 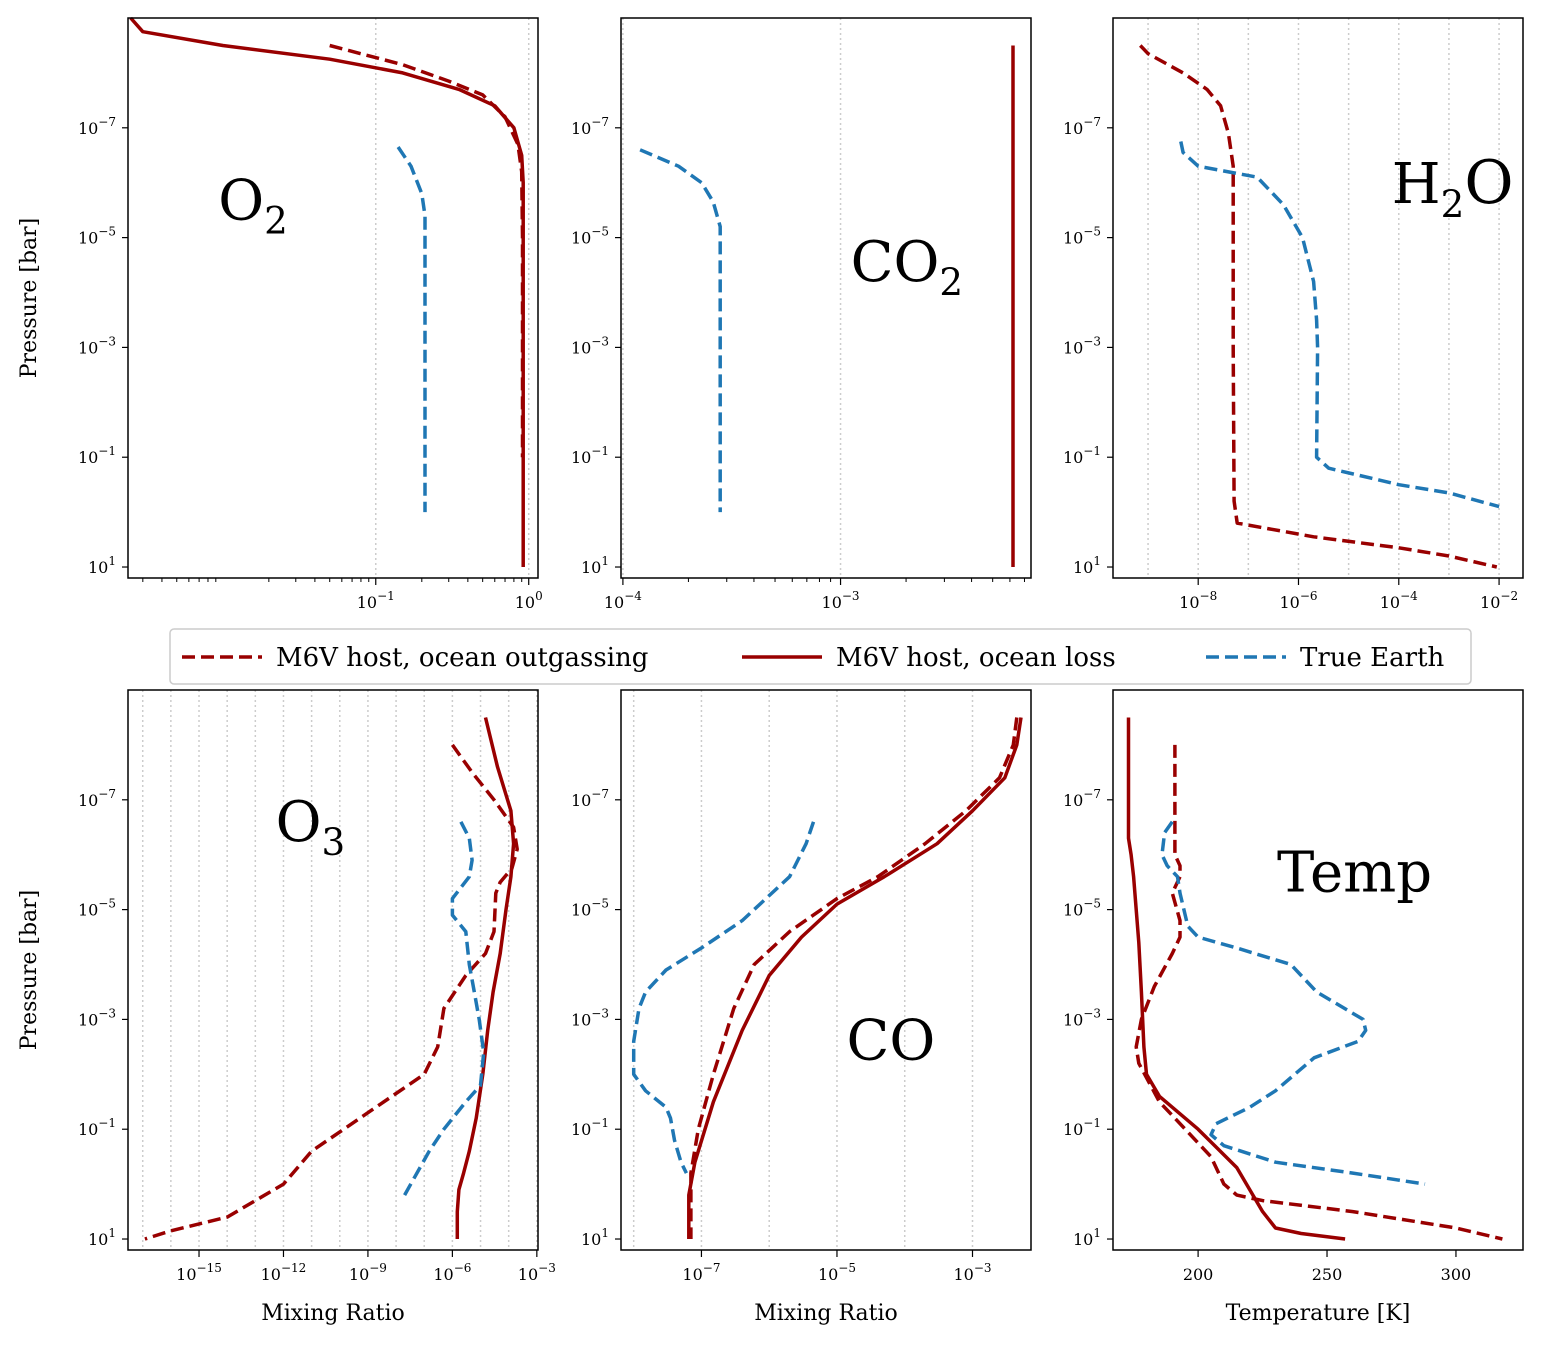 What do you see at coordinates (1198, 600) in the screenshot?
I see `x-tick-label: 10⁻⁸` at bounding box center [1198, 600].